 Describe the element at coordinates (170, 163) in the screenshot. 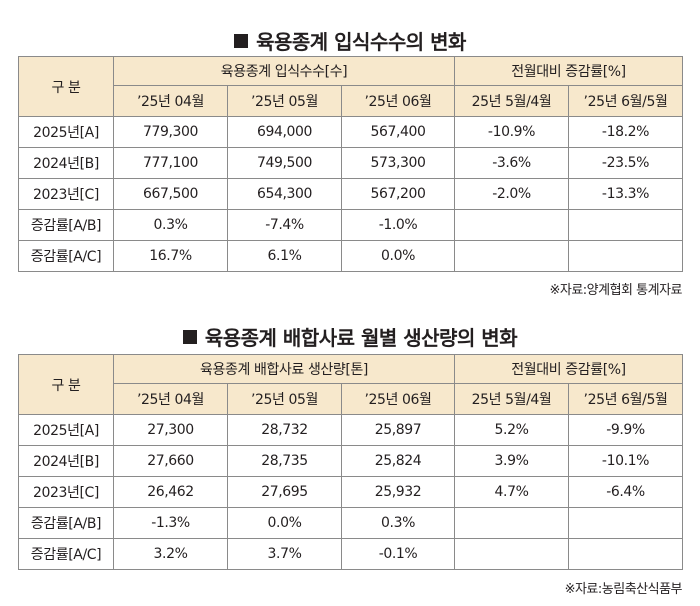

I see `table-cell: 777,100` at that location.